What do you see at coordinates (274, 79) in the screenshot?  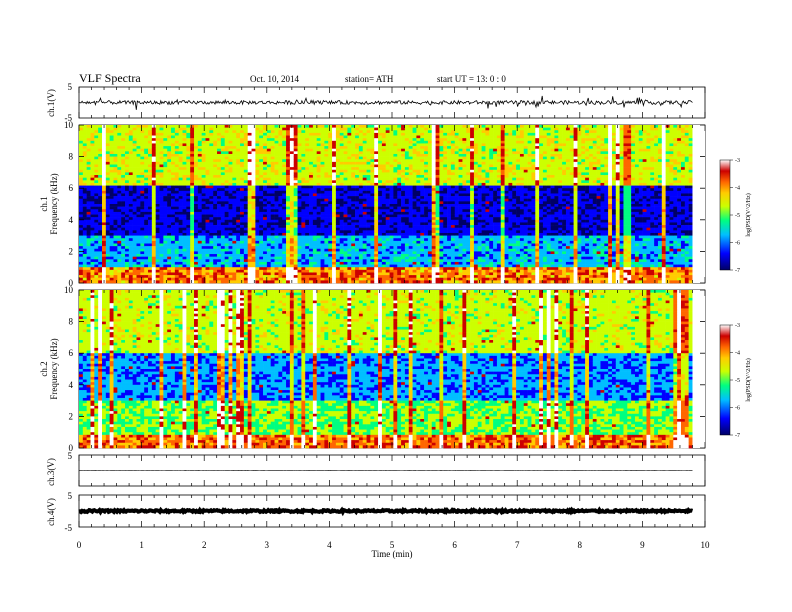 I see `date-label: Oct. 10, 2014` at bounding box center [274, 79].